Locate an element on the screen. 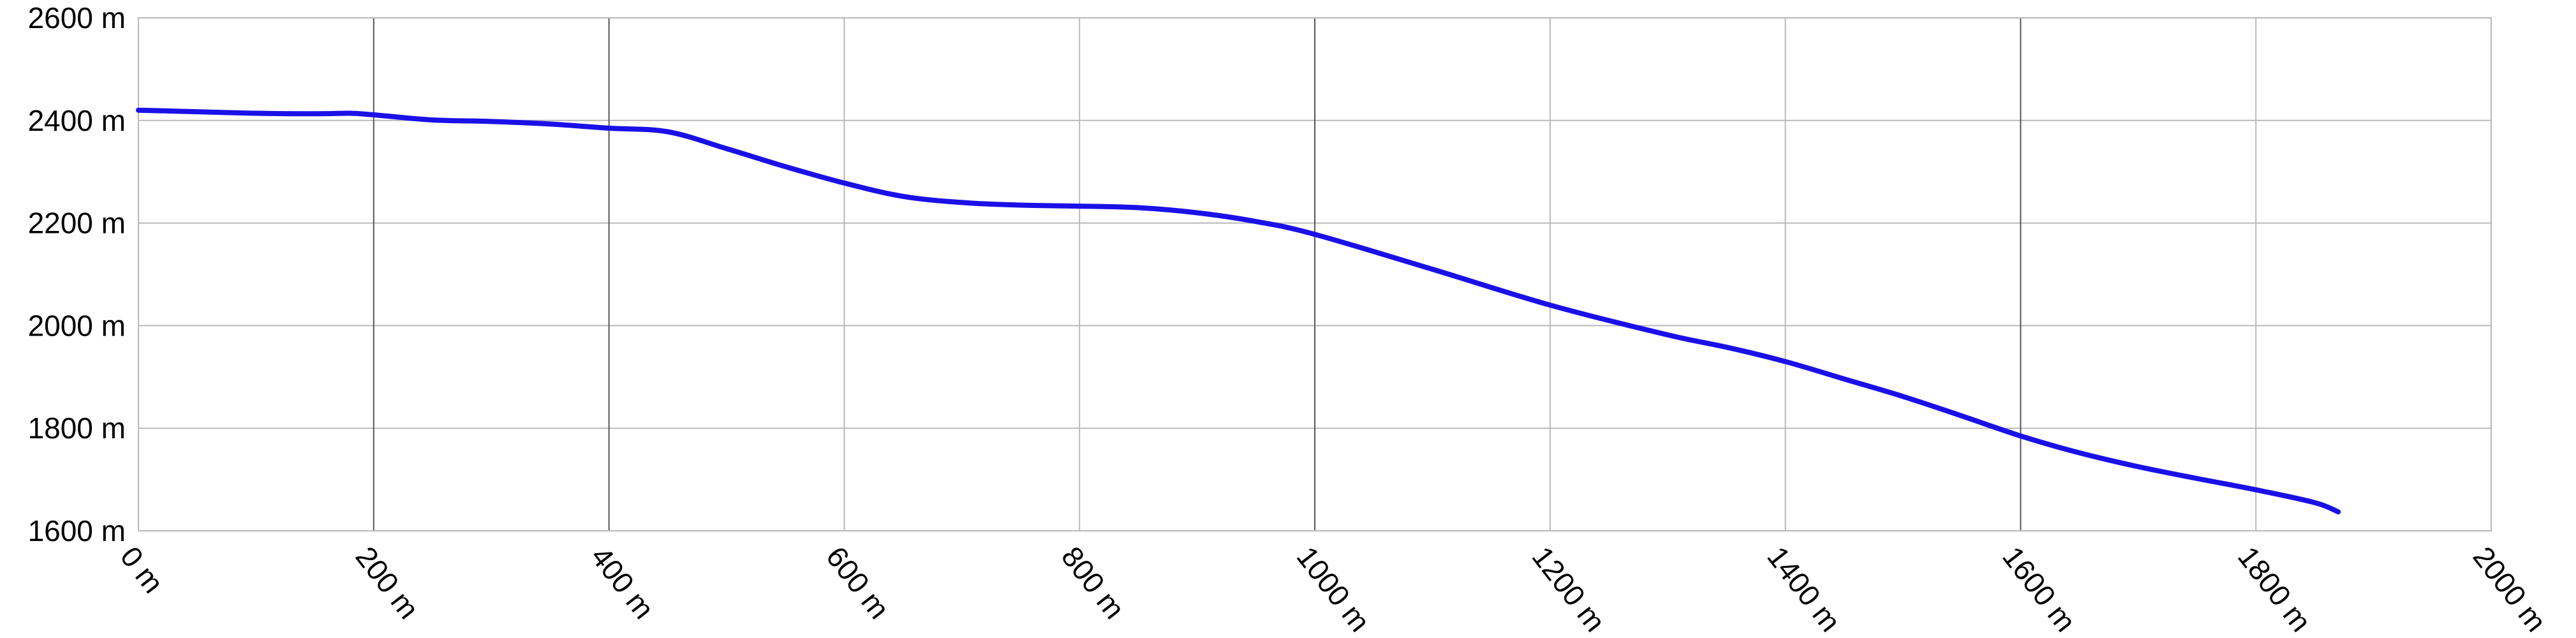 This screenshot has height=638, width=2576. x-tick-label: 1000 m is located at coordinates (1334, 589).